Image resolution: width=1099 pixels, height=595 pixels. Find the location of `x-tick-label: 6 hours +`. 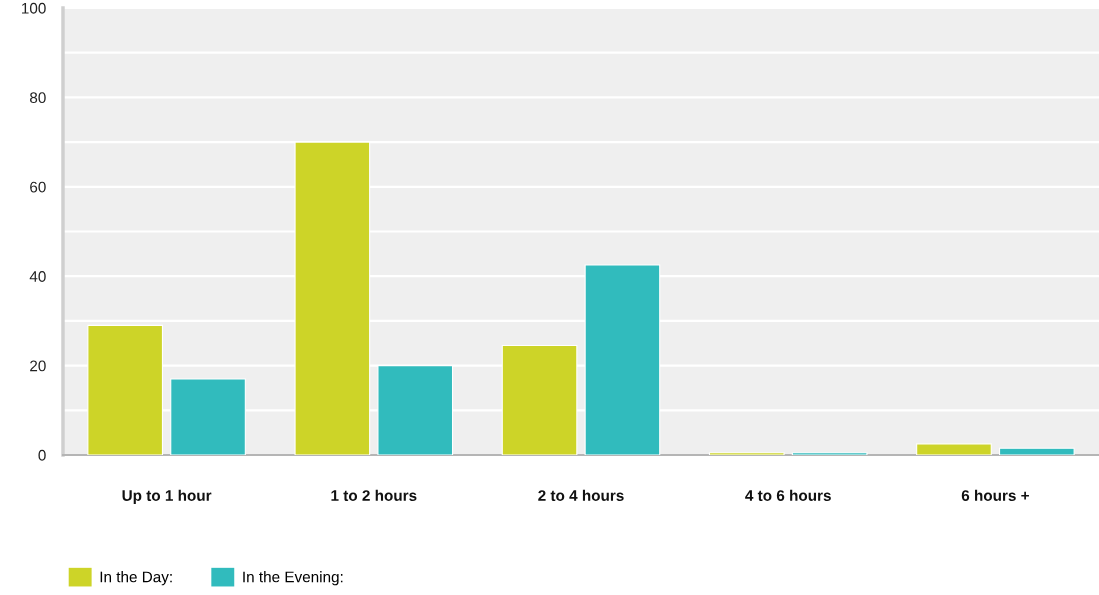

x-tick-label: 6 hours + is located at coordinates (995, 495).